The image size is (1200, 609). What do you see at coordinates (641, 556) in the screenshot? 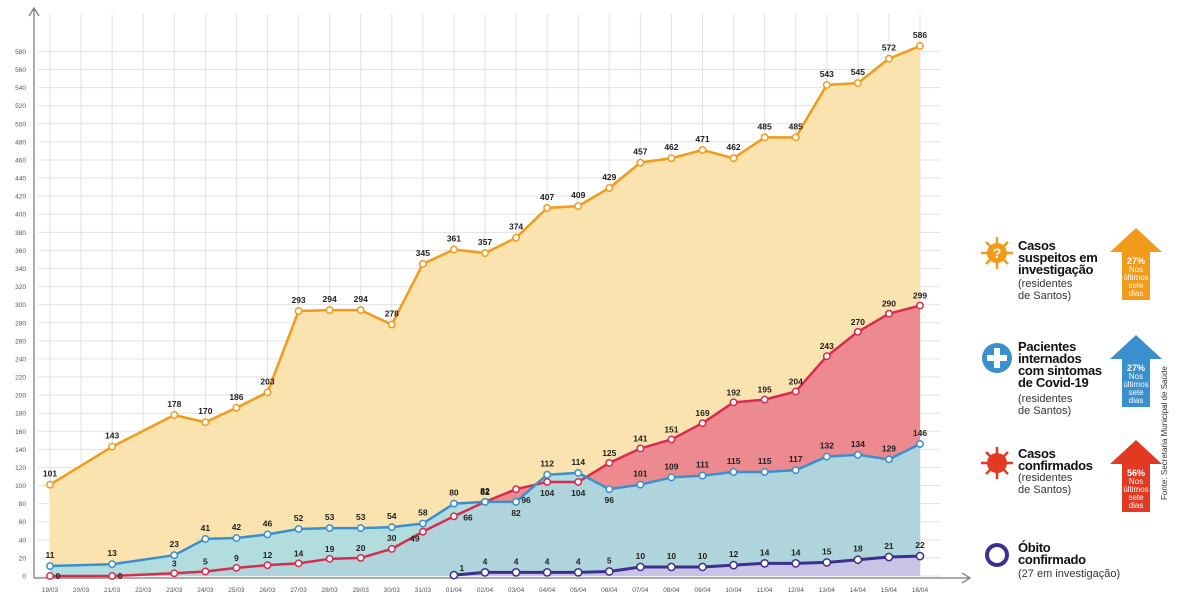
I see `data-label: 10` at bounding box center [641, 556].